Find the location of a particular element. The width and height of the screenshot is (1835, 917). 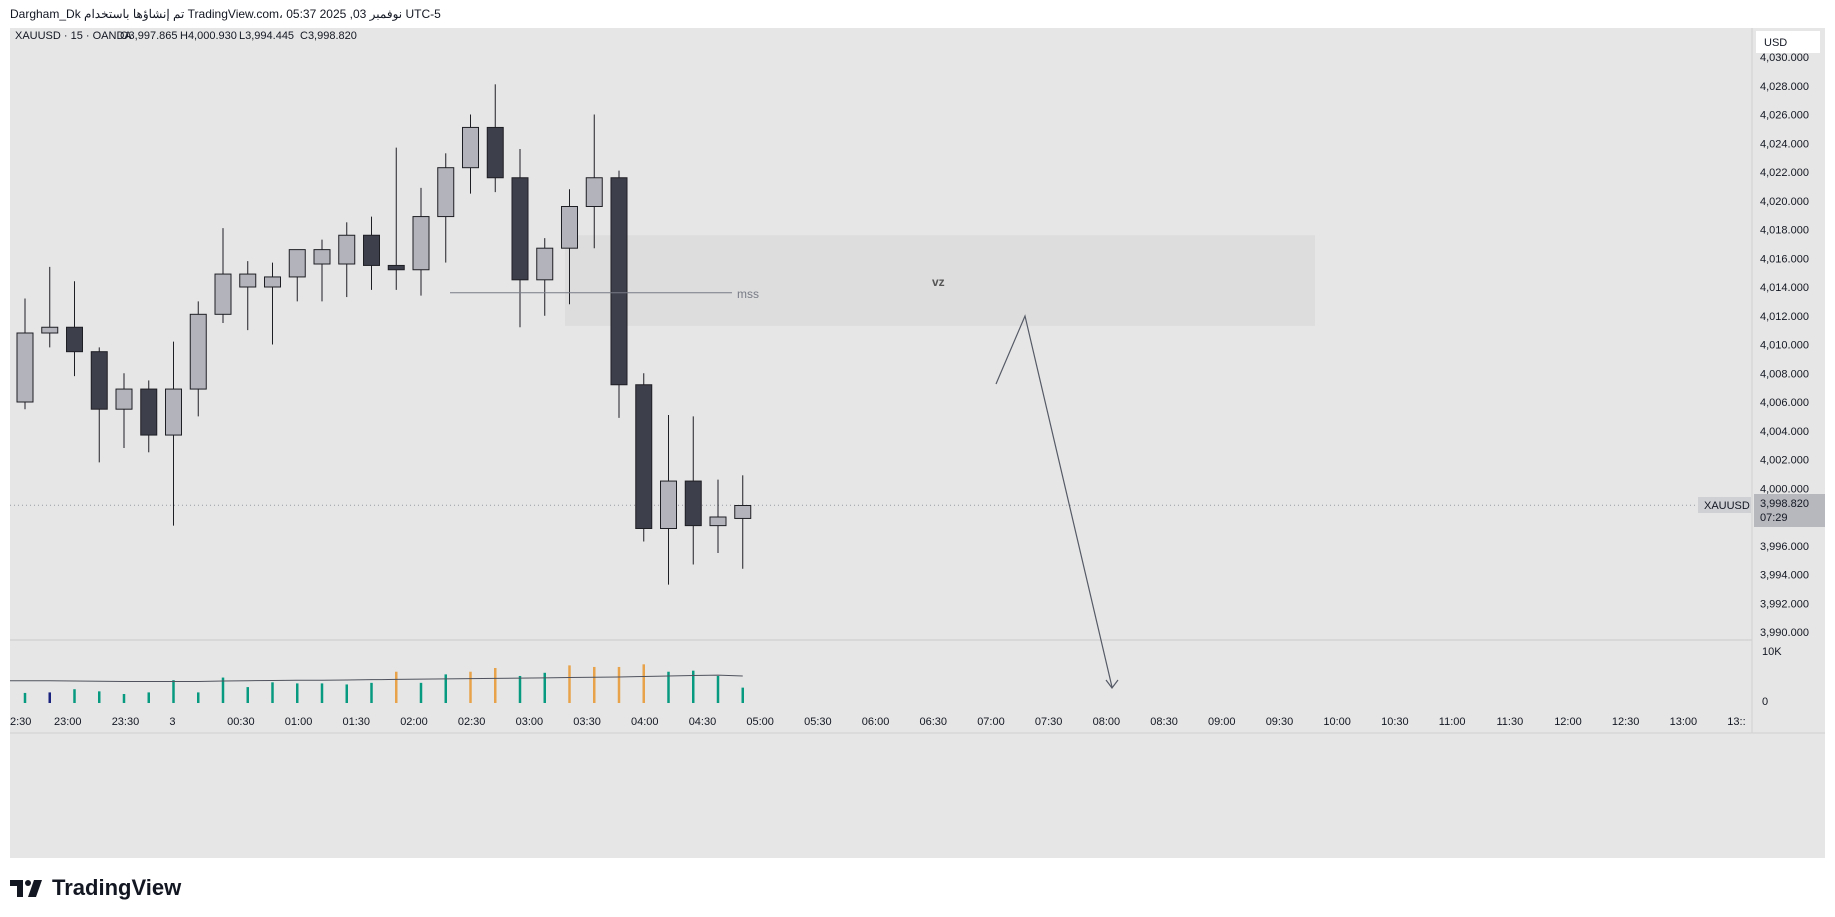

zone-label: vz is located at coordinates (938, 282).